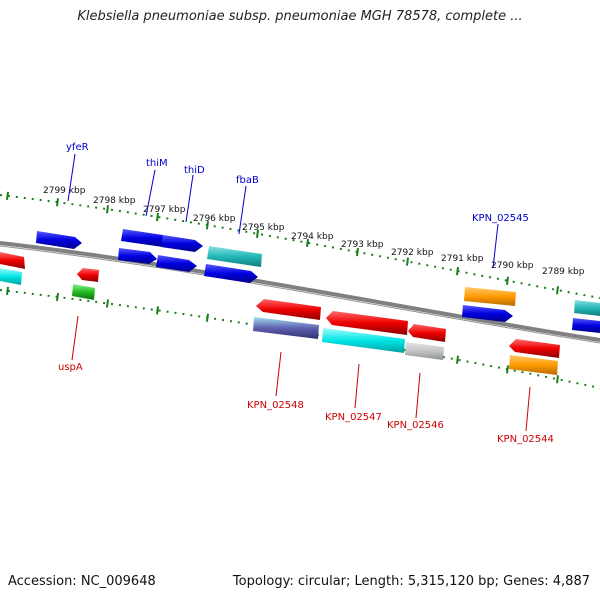  What do you see at coordinates (362, 245) in the screenshot?
I see `tick-label: 2793 kbp` at bounding box center [362, 245].